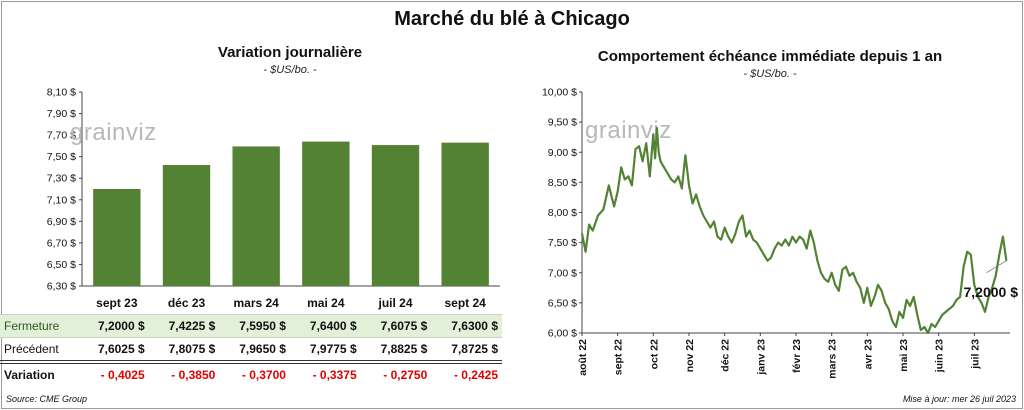  I want to click on line-x-tick-label: mars 23, so click(833, 359).